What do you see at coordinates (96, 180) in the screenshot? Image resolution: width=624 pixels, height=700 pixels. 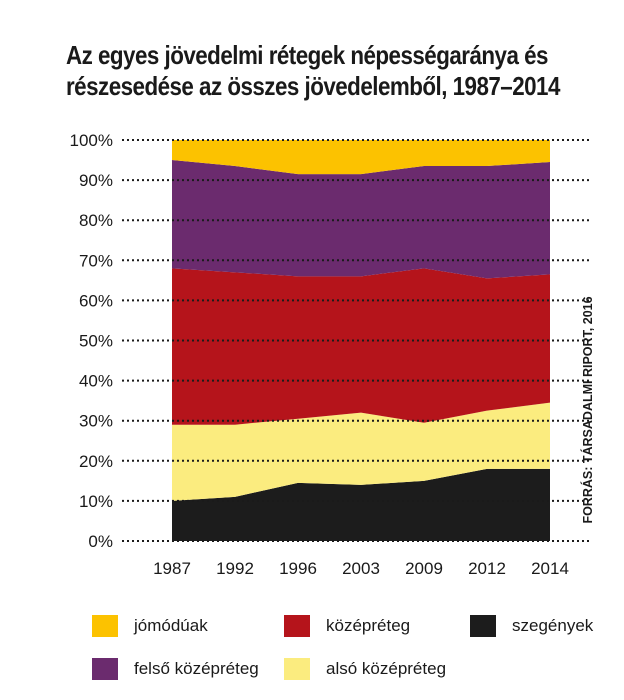 I see `y-tick-label: 90%` at bounding box center [96, 180].